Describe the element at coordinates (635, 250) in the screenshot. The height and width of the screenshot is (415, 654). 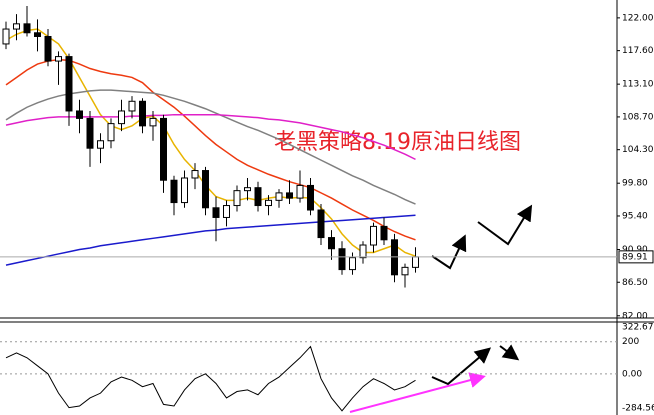
I see `y-tick-label: 90.90` at that location.